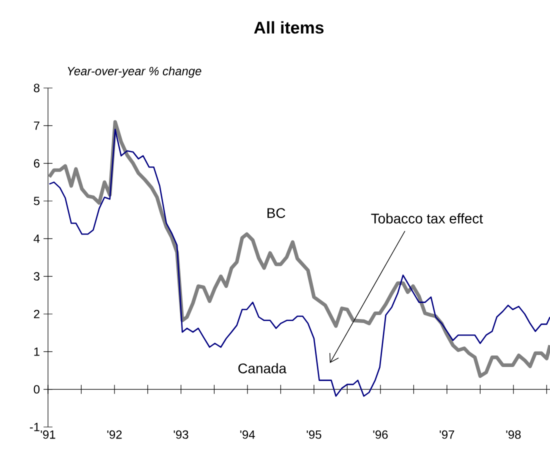  What do you see at coordinates (114, 434) in the screenshot?
I see `x-tick-label: '92` at bounding box center [114, 434].